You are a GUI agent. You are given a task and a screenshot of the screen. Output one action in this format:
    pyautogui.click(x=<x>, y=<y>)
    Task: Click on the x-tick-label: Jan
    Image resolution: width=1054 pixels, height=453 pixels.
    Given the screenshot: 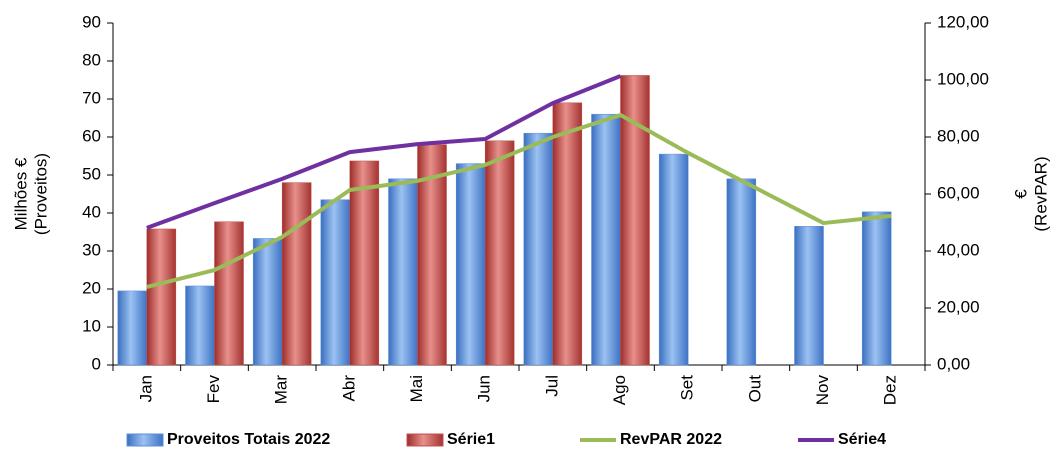 What is the action you would take?
    pyautogui.click(x=145, y=388)
    